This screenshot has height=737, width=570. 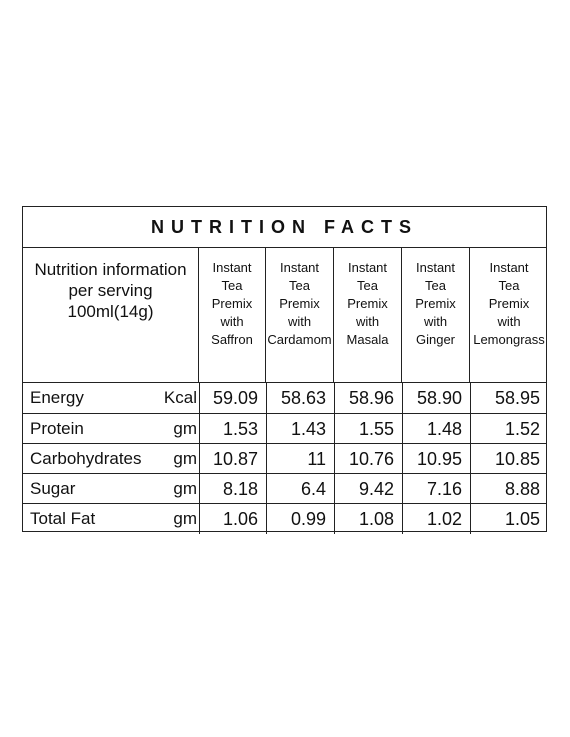 I want to click on nutrient-value: 58.63, so click(x=300, y=398).